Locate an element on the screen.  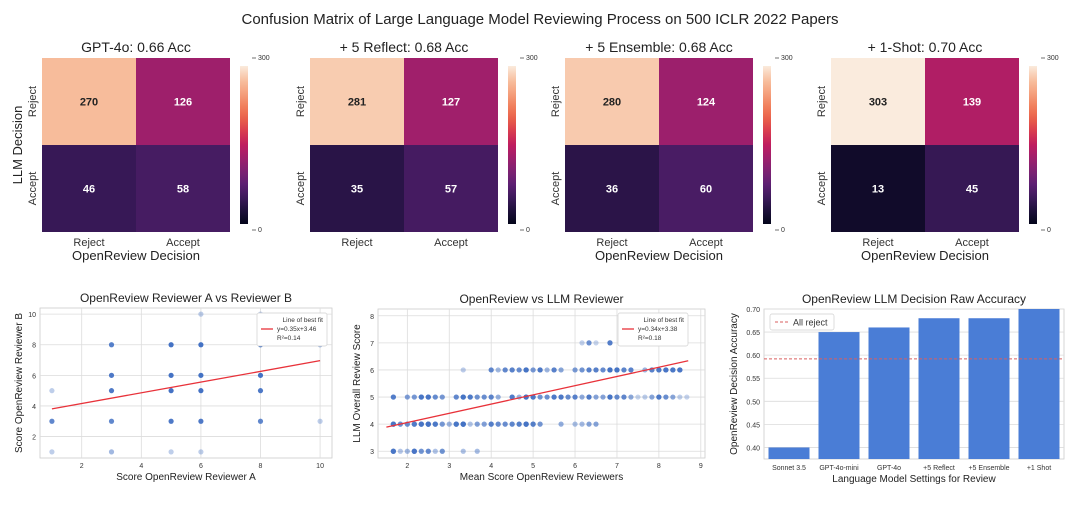
y-axis-label: Score OpenReview Reviewer B is located at coordinates (19, 383).